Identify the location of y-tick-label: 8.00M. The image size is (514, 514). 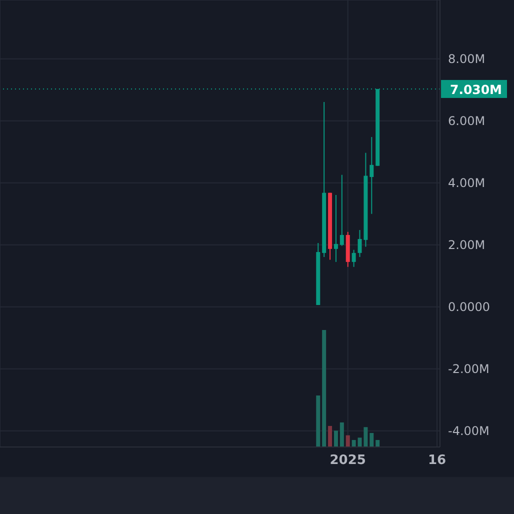
(467, 59).